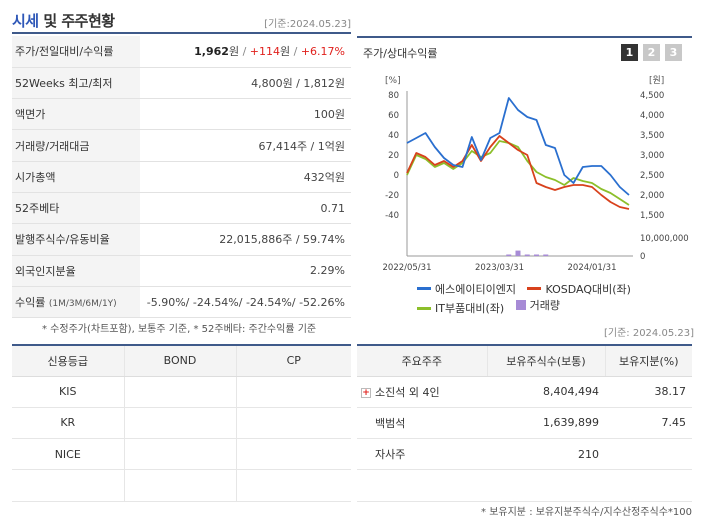 The height and width of the screenshot is (525, 702). Describe the element at coordinates (546, 454) in the screenshot. I see `holder-shares: 210` at that location.